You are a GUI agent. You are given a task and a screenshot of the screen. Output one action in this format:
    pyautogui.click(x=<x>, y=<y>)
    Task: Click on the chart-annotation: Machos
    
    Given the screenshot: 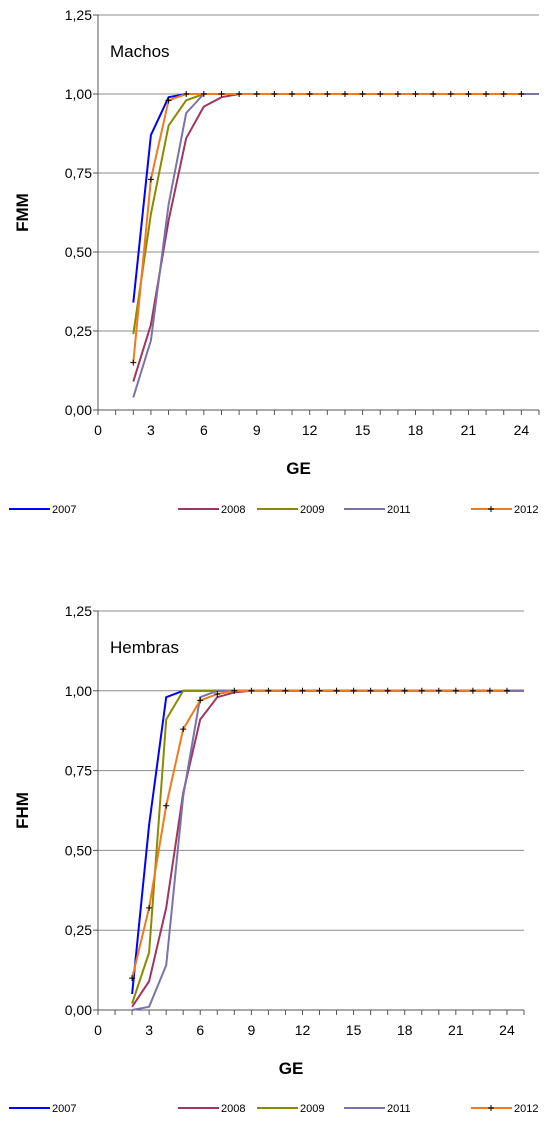 What is the action you would take?
    pyautogui.click(x=140, y=51)
    